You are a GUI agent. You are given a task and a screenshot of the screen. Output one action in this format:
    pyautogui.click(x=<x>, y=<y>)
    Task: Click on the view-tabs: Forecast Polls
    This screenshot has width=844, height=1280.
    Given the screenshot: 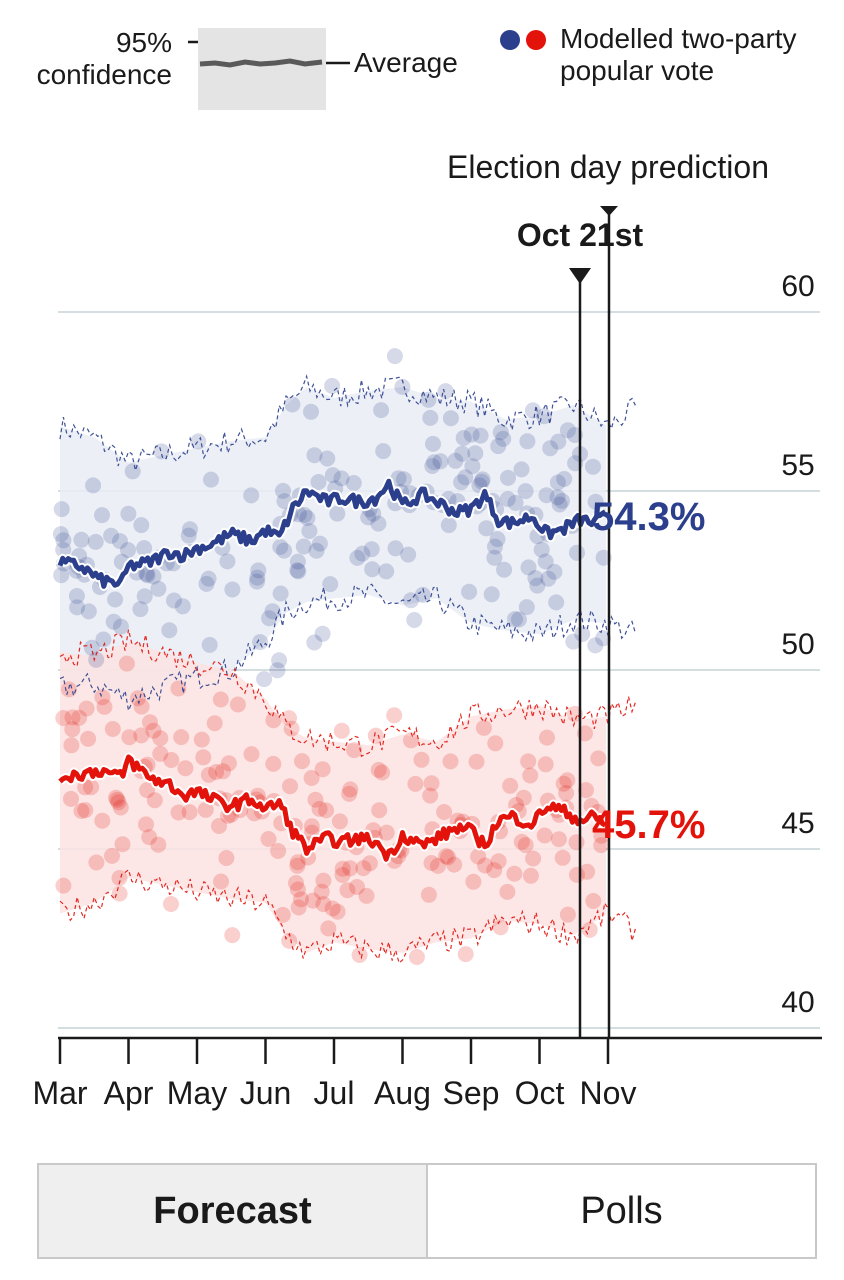 What is the action you would take?
    pyautogui.click(x=427, y=1211)
    